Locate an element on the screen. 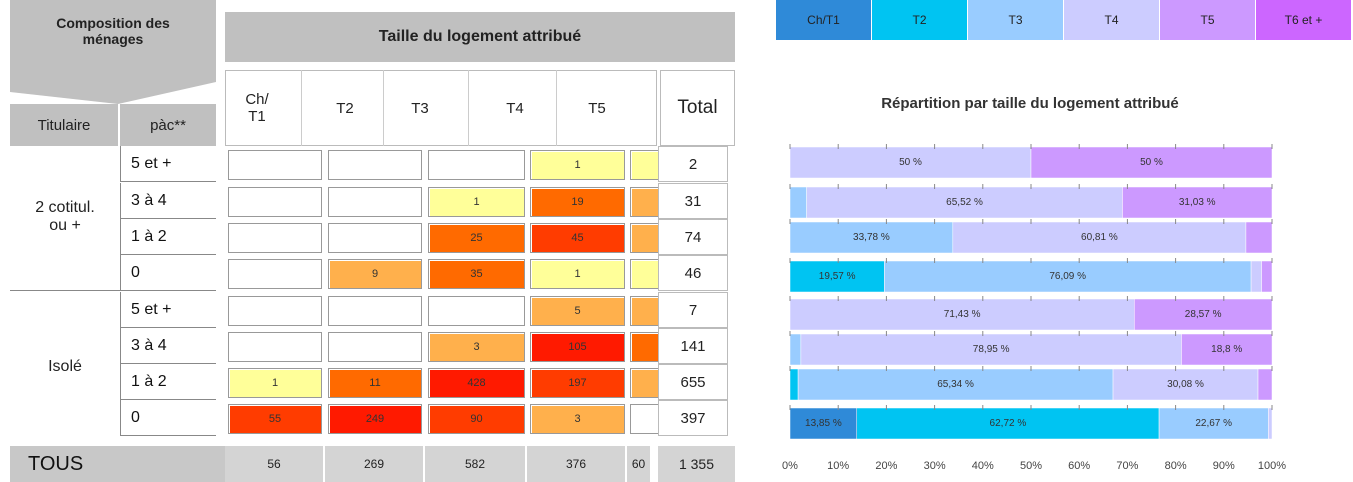 This screenshot has height=482, width=1353. heat-cell: 25 is located at coordinates (476, 238).